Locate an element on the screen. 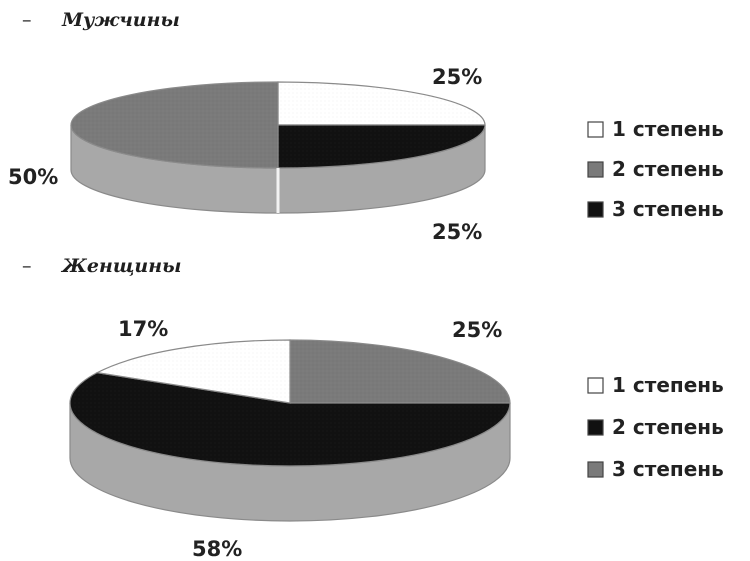  chart-men-legend-label-2: 2 степень is located at coordinates (668, 169).